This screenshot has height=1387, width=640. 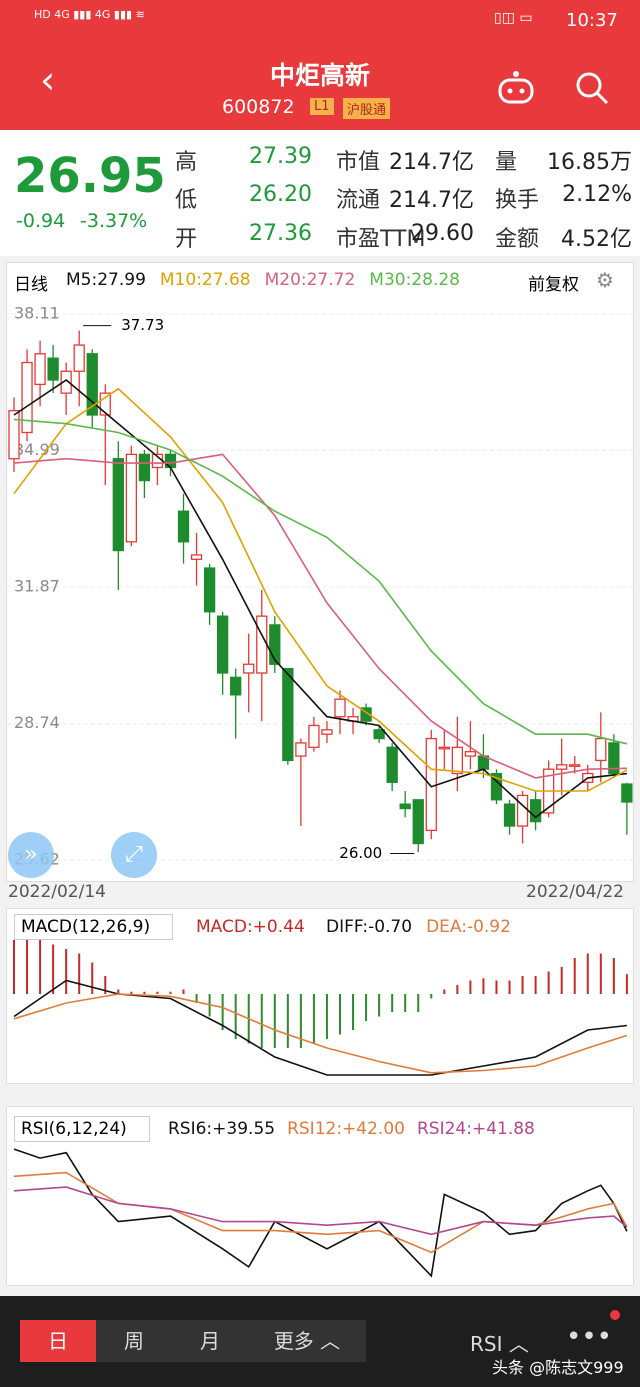 What do you see at coordinates (37, 585) in the screenshot?
I see `y-tick-label: 31.87` at bounding box center [37, 585].